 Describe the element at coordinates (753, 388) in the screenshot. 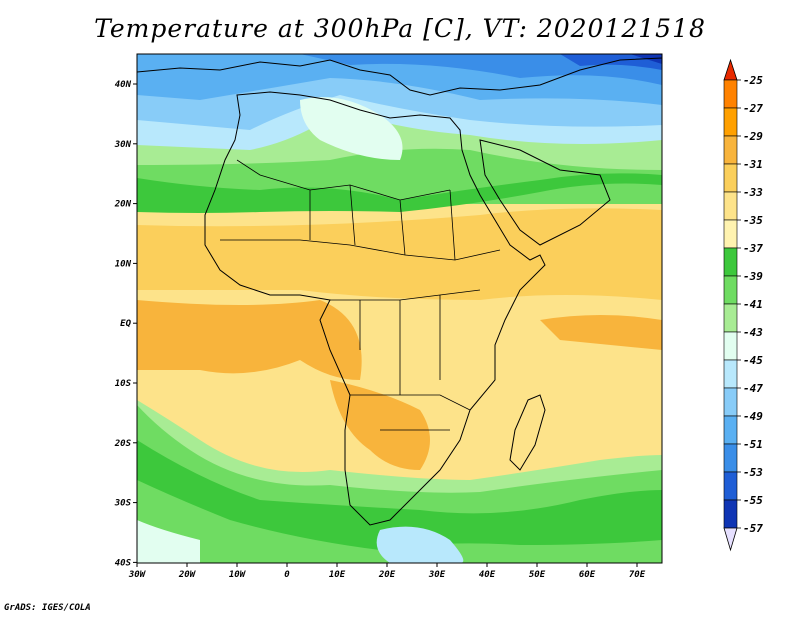

I see `colorbar-label: -47` at that location.